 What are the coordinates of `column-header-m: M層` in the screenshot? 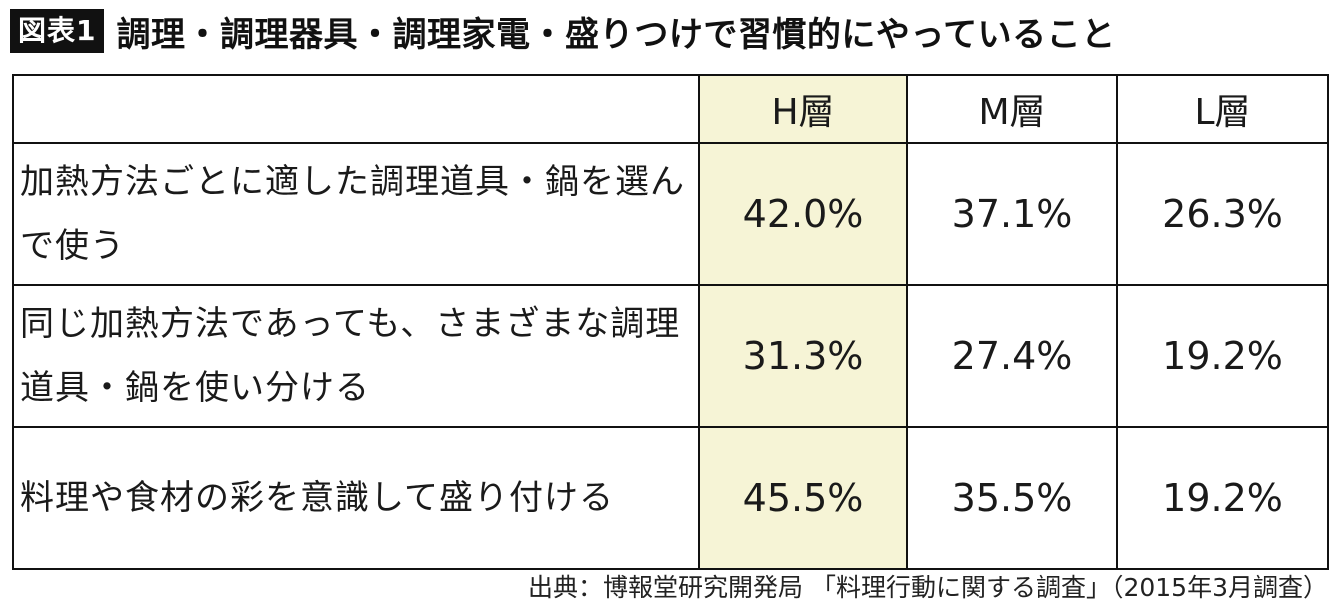 It's located at (1012, 109).